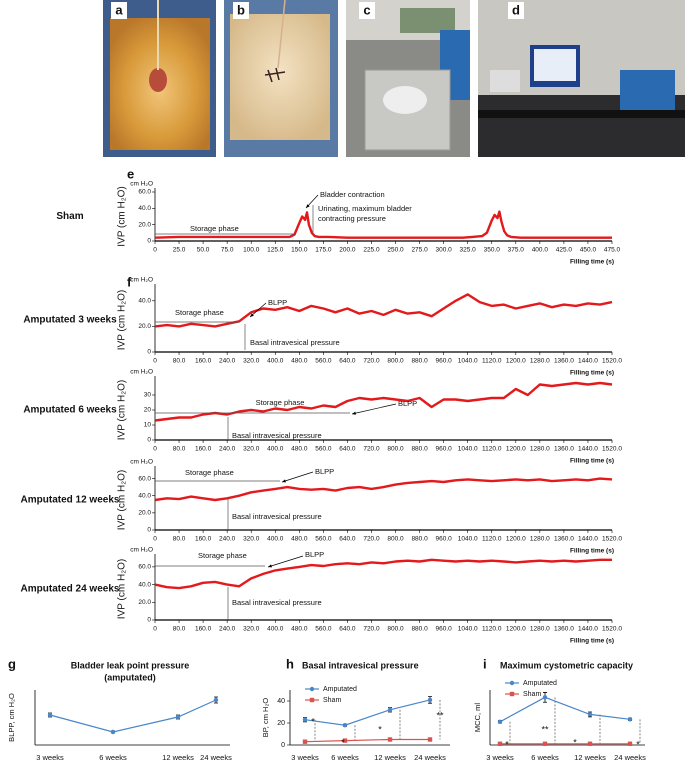 The image size is (685, 766). Describe the element at coordinates (179, 250) in the screenshot. I see `x-tick-label: 25.0` at that location.